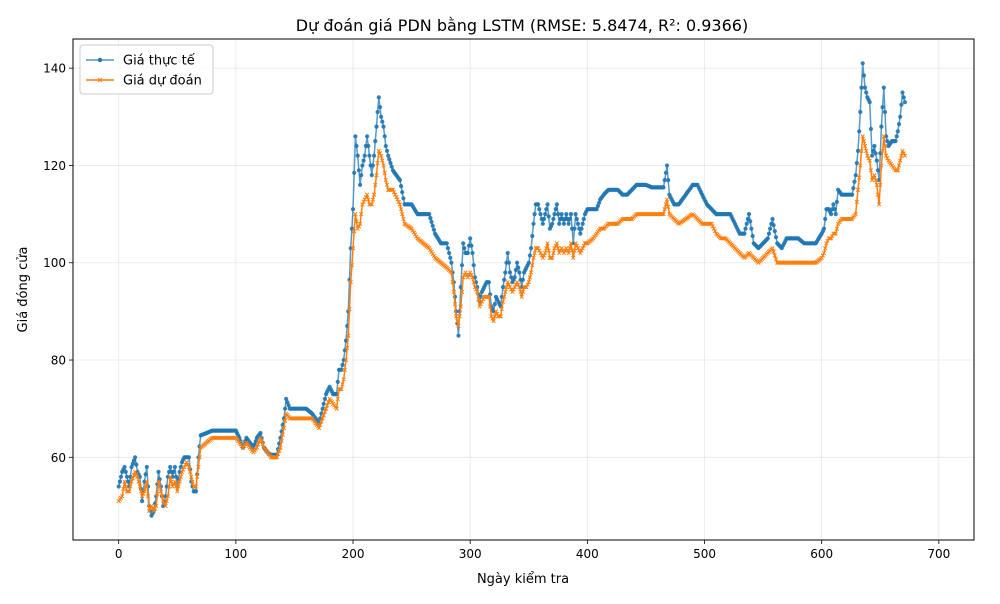  What do you see at coordinates (159, 61) in the screenshot?
I see `legend-label-actual: Giá thực tế` at bounding box center [159, 61].